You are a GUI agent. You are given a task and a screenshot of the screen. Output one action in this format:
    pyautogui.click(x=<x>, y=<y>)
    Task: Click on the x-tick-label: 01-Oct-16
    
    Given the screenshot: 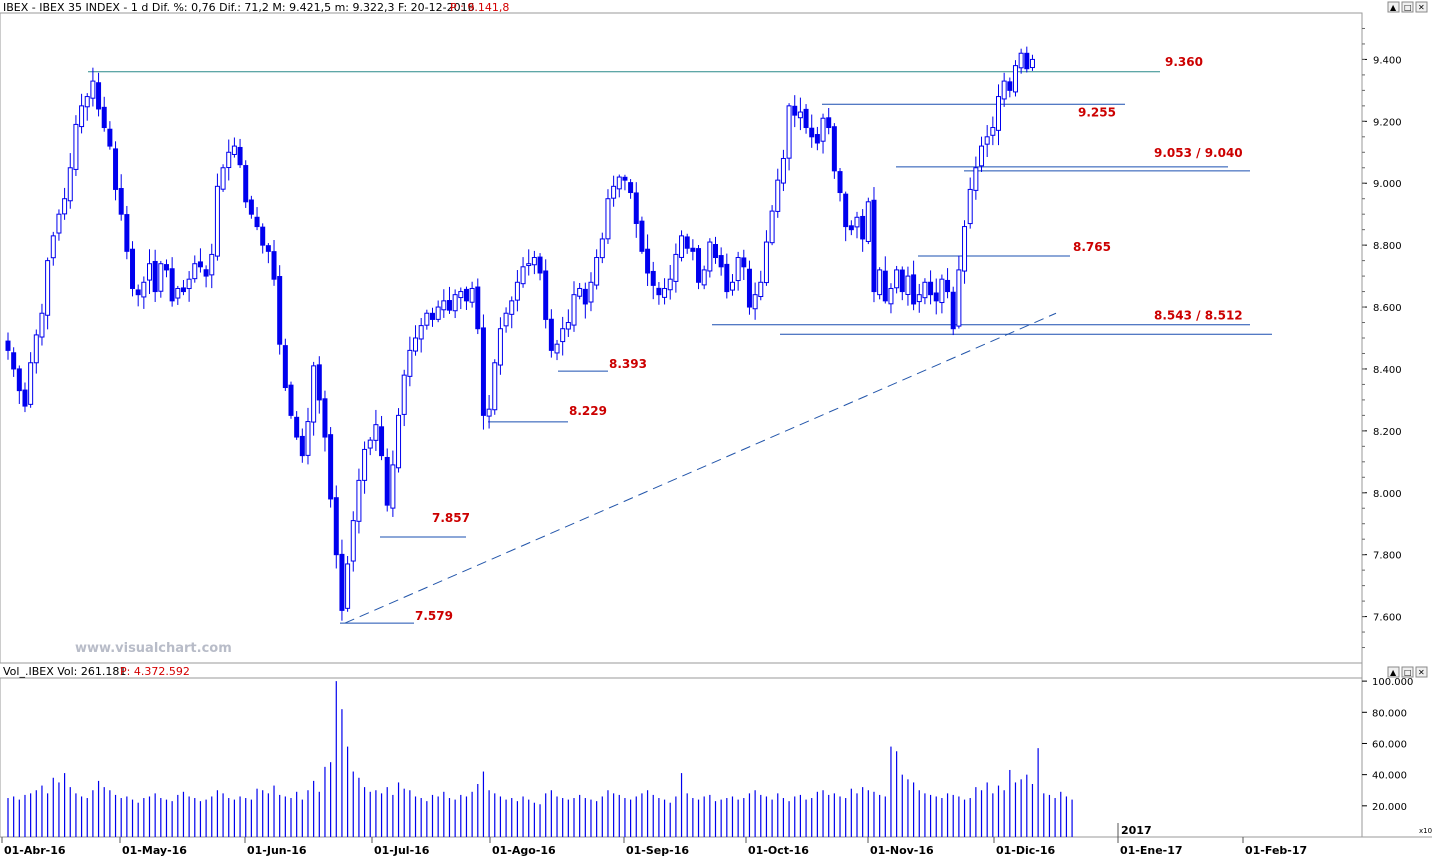 What is the action you would take?
    pyautogui.click(x=778, y=850)
    